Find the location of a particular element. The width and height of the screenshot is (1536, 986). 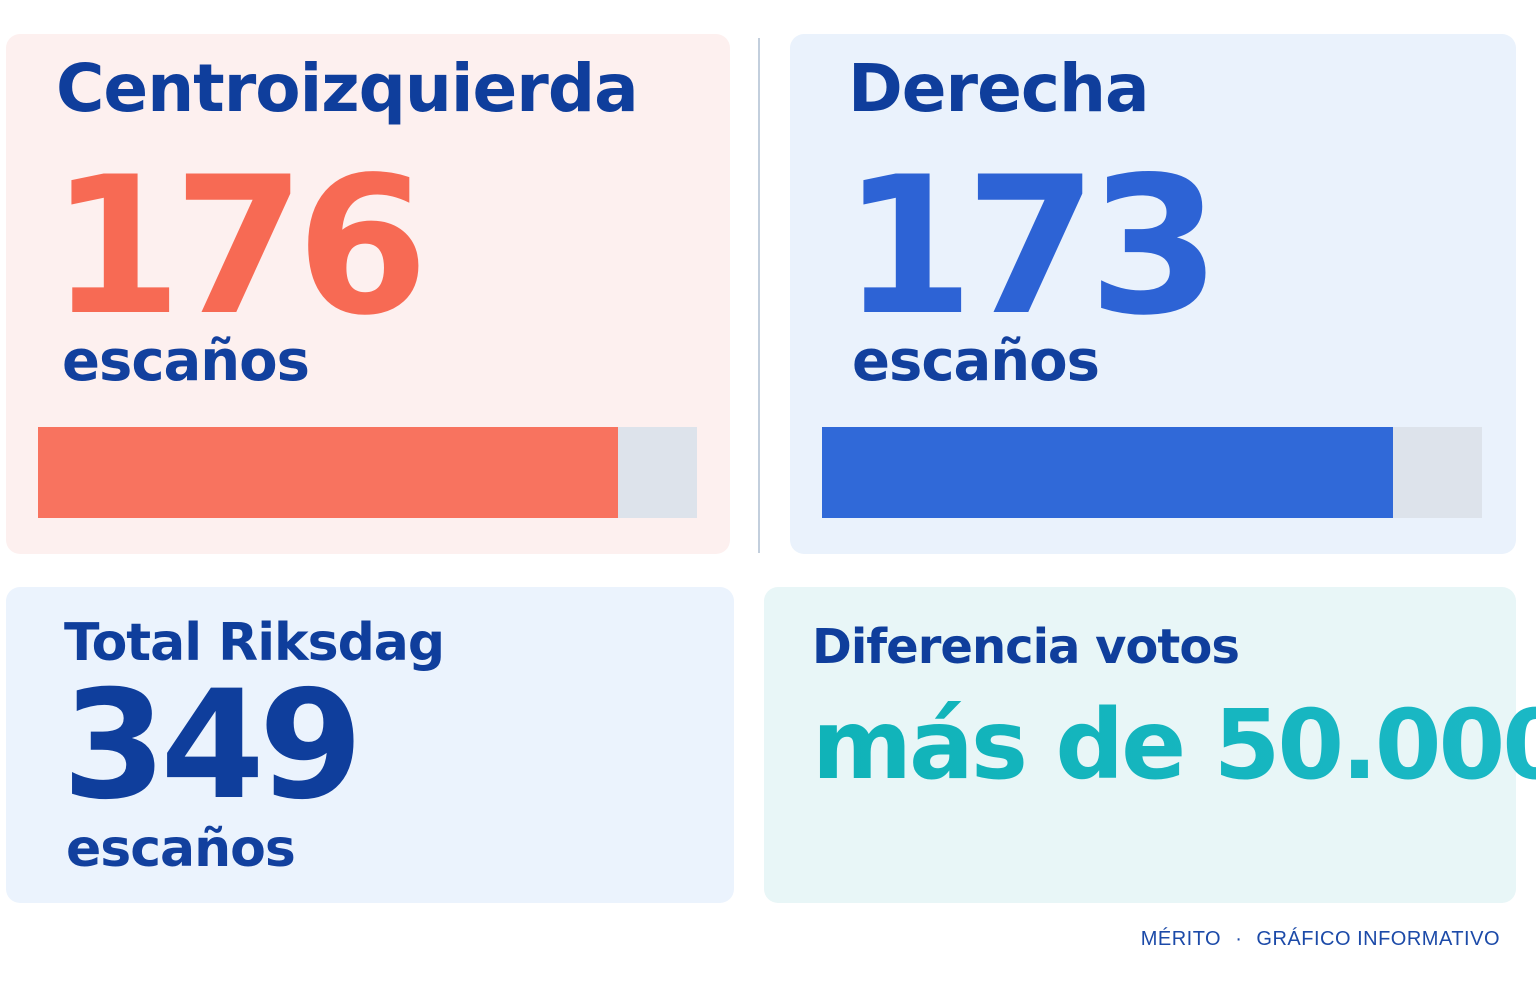

total-riksdag-number: 349 is located at coordinates (212, 746).